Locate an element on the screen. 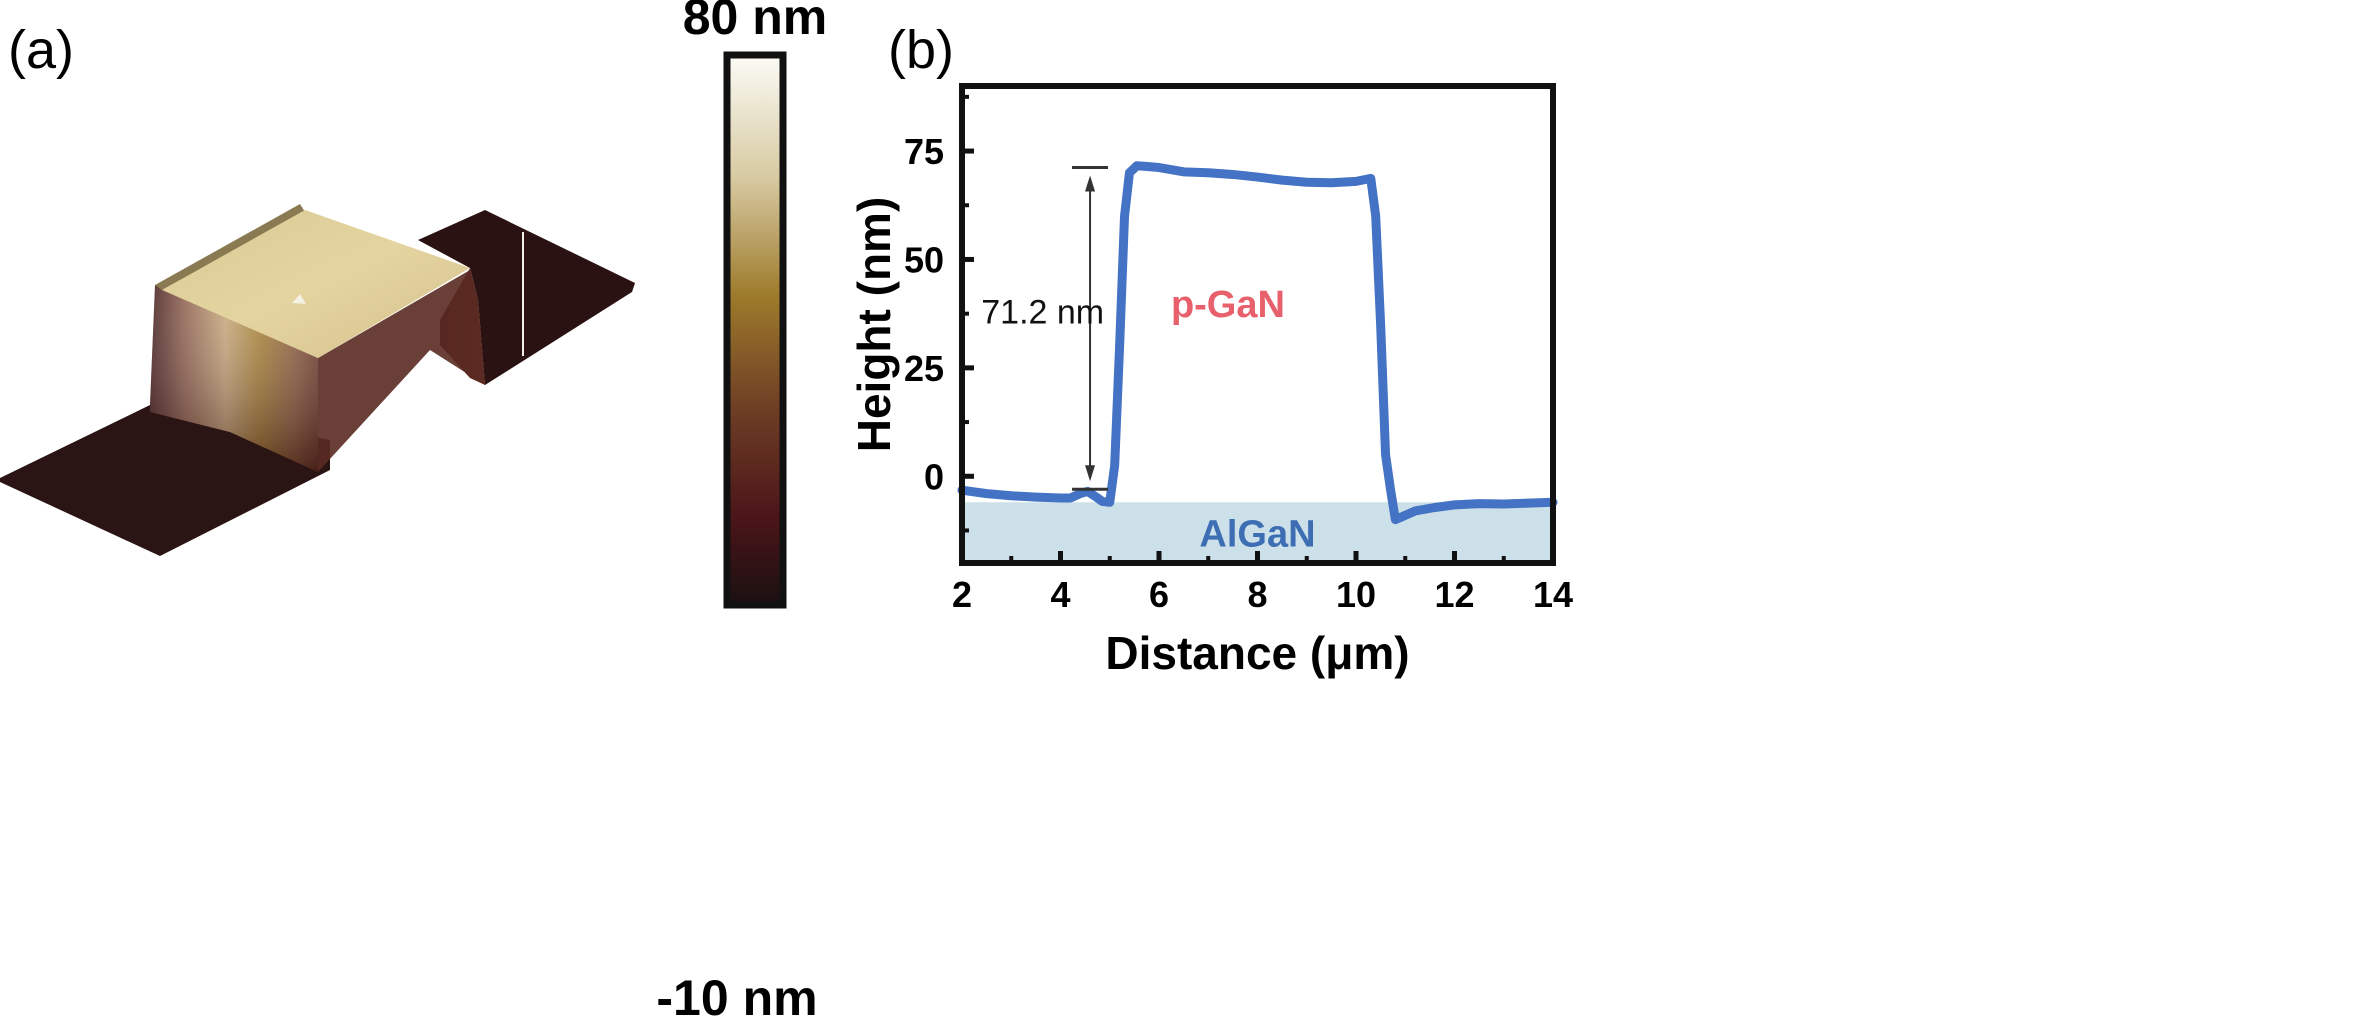 Image resolution: width=2362 pixels, height=1029 pixels. x-tick-label: 8 is located at coordinates (1257, 594).